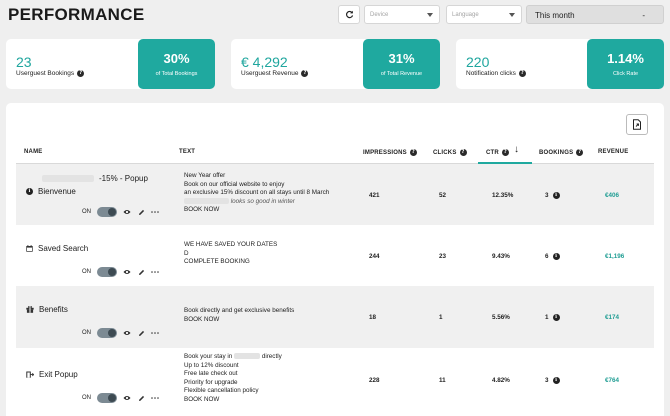  I want to click on language-select-placeholder: Language, so click(465, 15).